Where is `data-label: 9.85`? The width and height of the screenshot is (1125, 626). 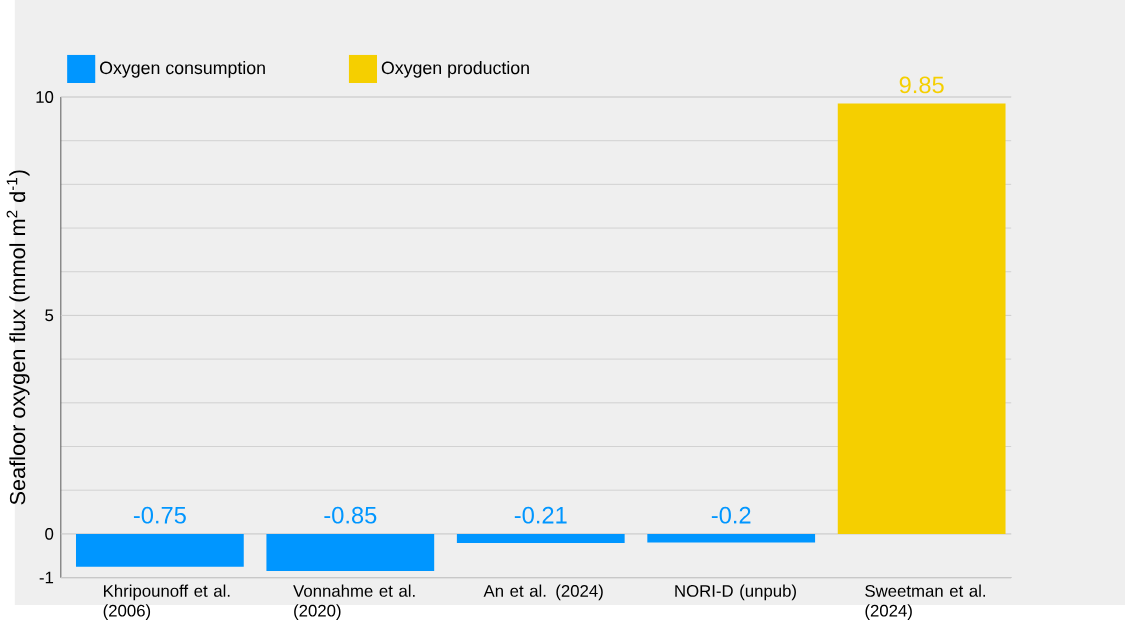 data-label: 9.85 is located at coordinates (921, 85).